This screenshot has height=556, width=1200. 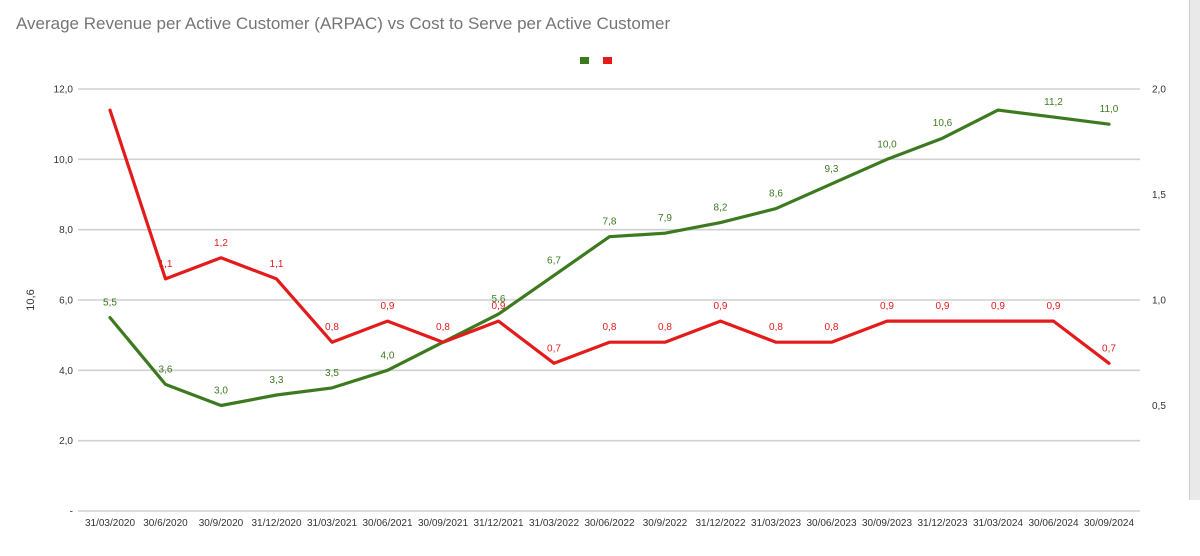 I want to click on data-label: 9,3, so click(x=832, y=169).